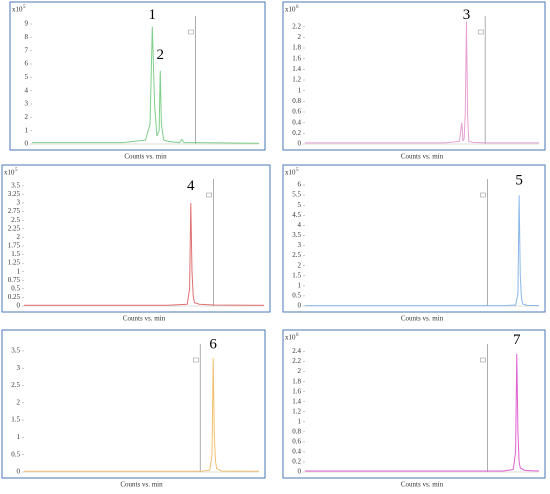 The image size is (550, 494). What do you see at coordinates (161, 55) in the screenshot?
I see `peak-label: 2` at bounding box center [161, 55].